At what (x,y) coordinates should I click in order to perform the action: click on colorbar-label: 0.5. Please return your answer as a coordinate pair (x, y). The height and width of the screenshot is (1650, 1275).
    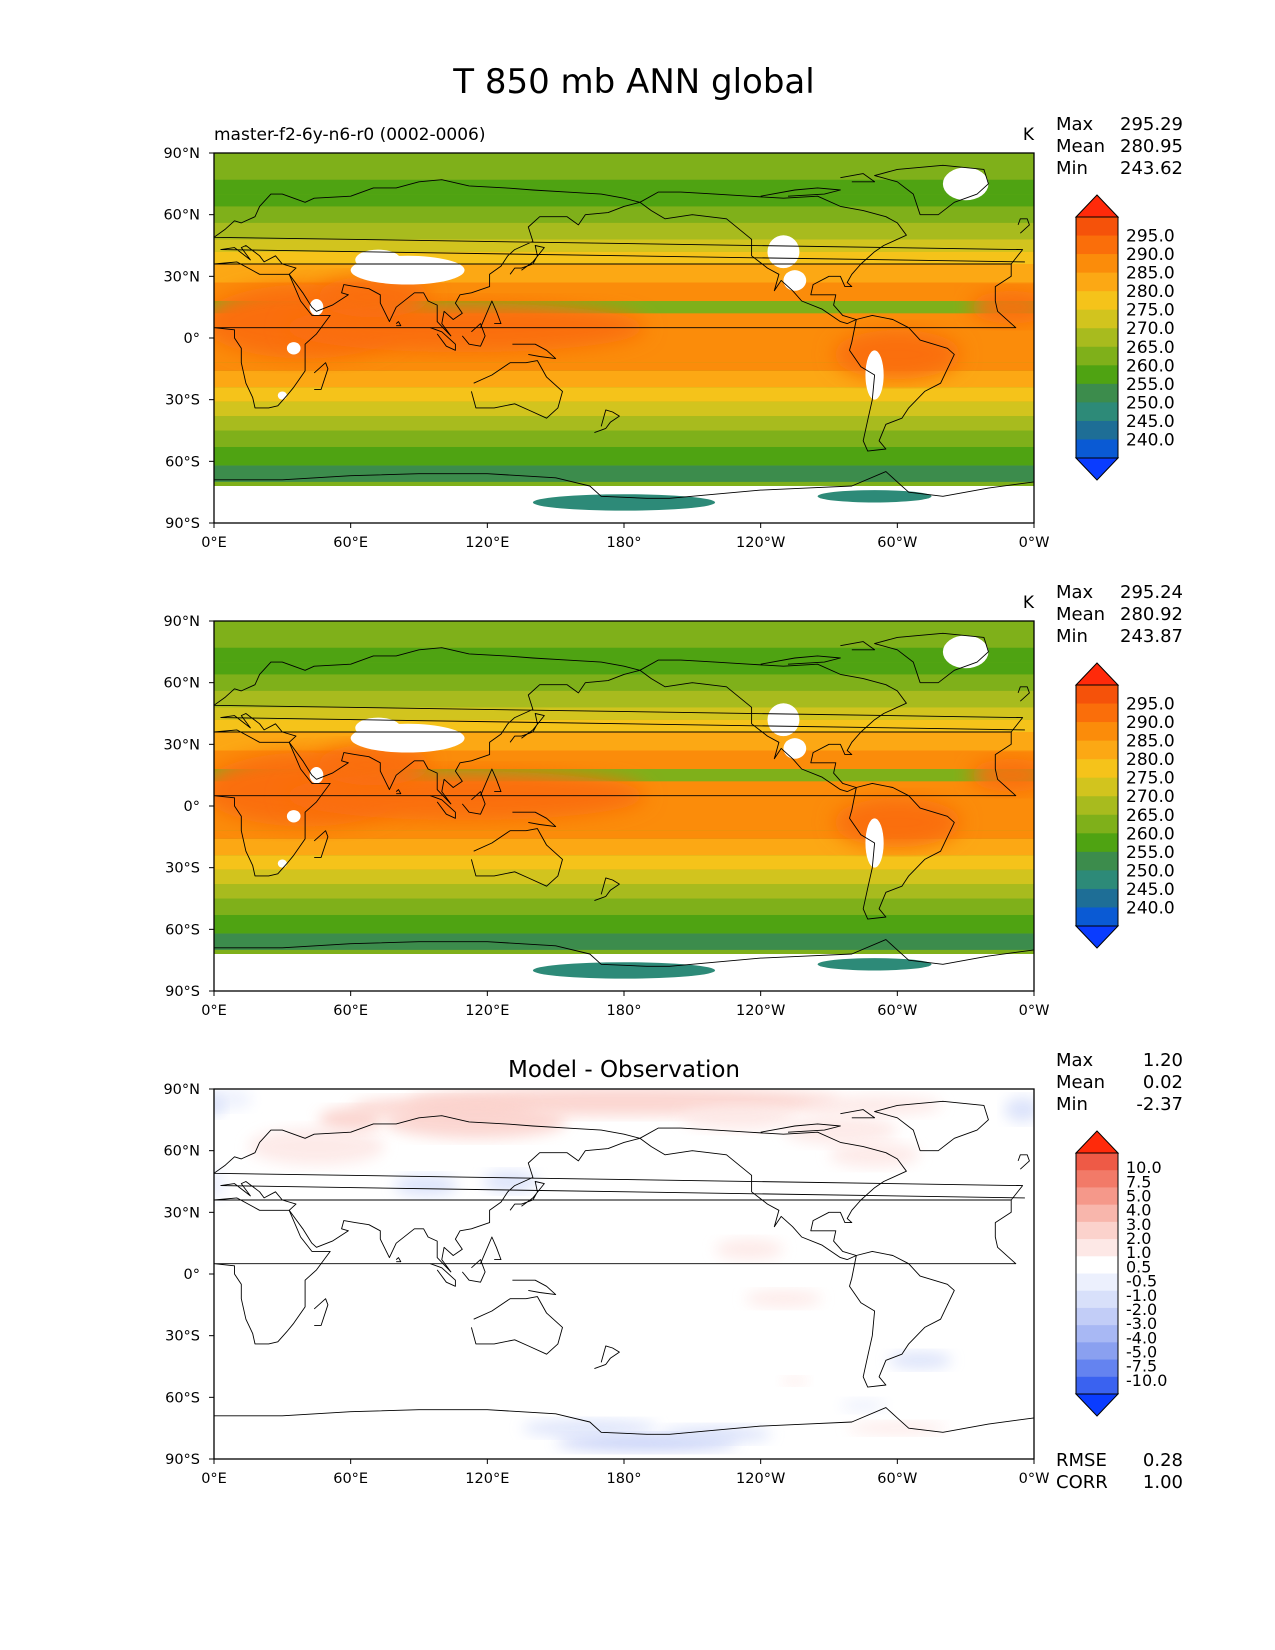
    Looking at the image, I should click on (1138, 1266).